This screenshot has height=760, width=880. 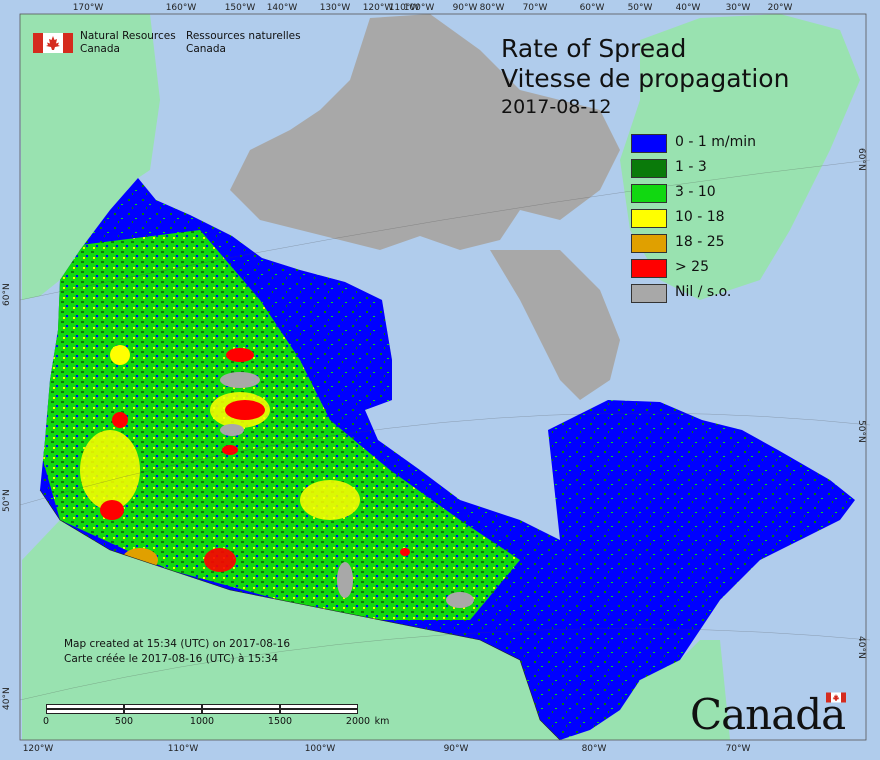 I want to click on legend-label: 1 - 3, so click(x=691, y=167).